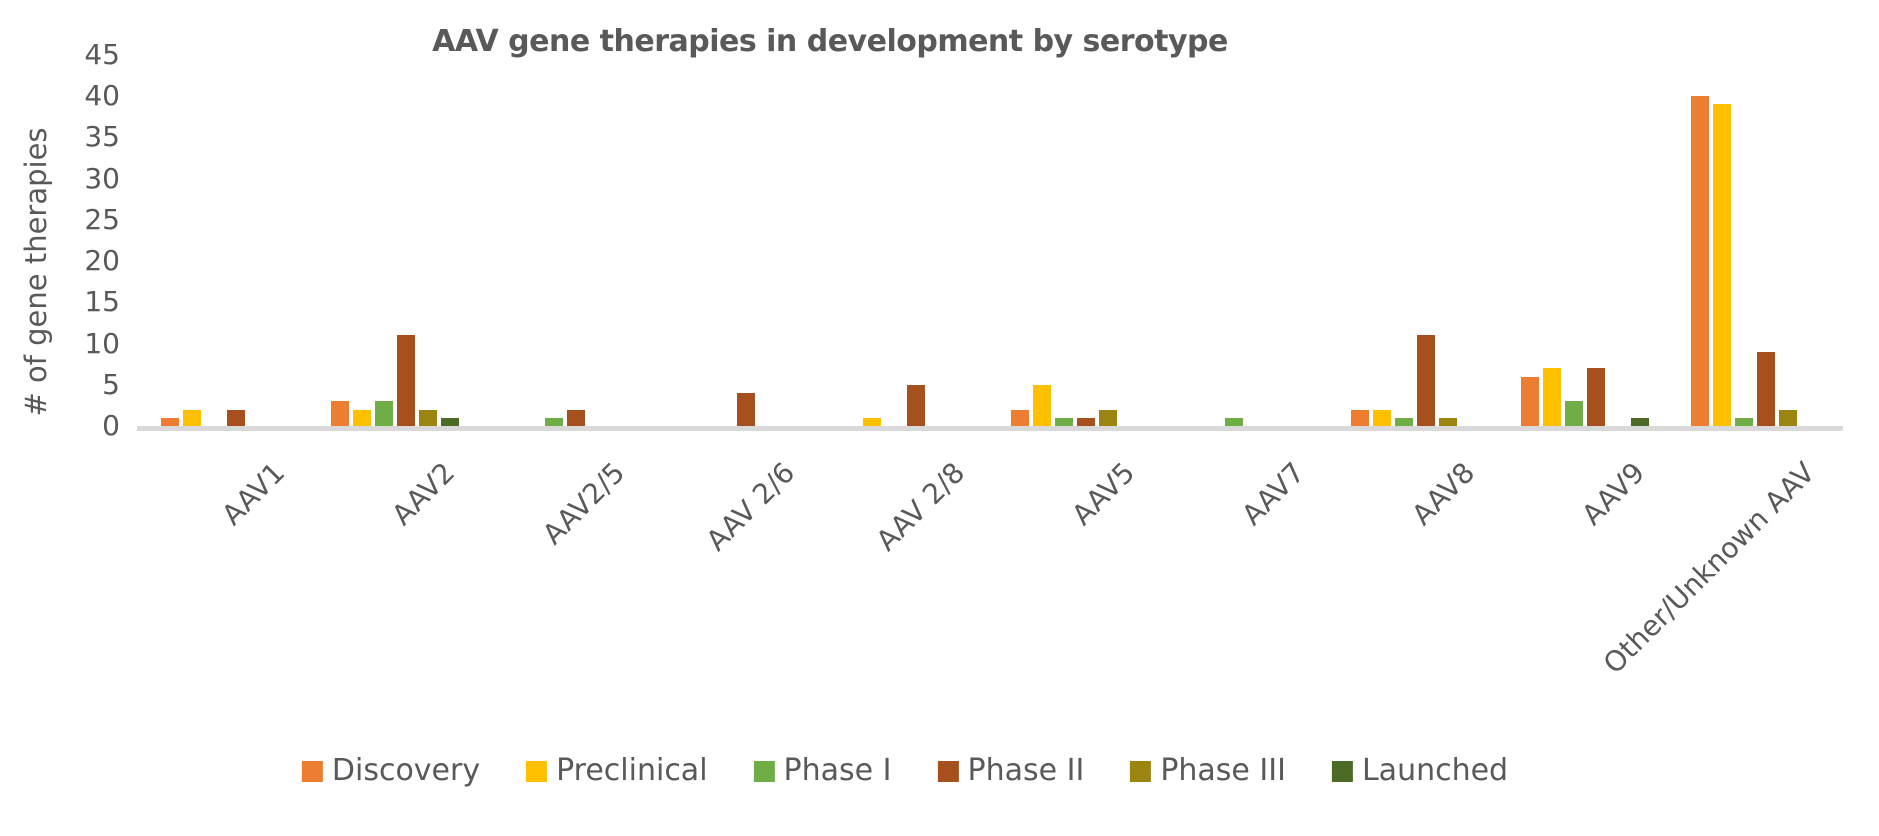 The width and height of the screenshot is (1879, 836). What do you see at coordinates (1426, 380) in the screenshot?
I see `bar-phase-ii-aav8` at bounding box center [1426, 380].